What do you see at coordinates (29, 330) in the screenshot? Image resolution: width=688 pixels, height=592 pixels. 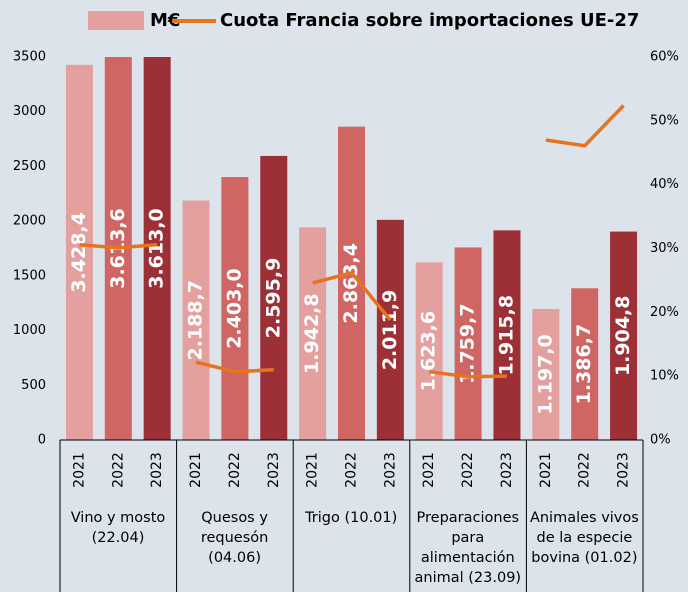 I see `y-tick-label: 1000` at bounding box center [29, 330].